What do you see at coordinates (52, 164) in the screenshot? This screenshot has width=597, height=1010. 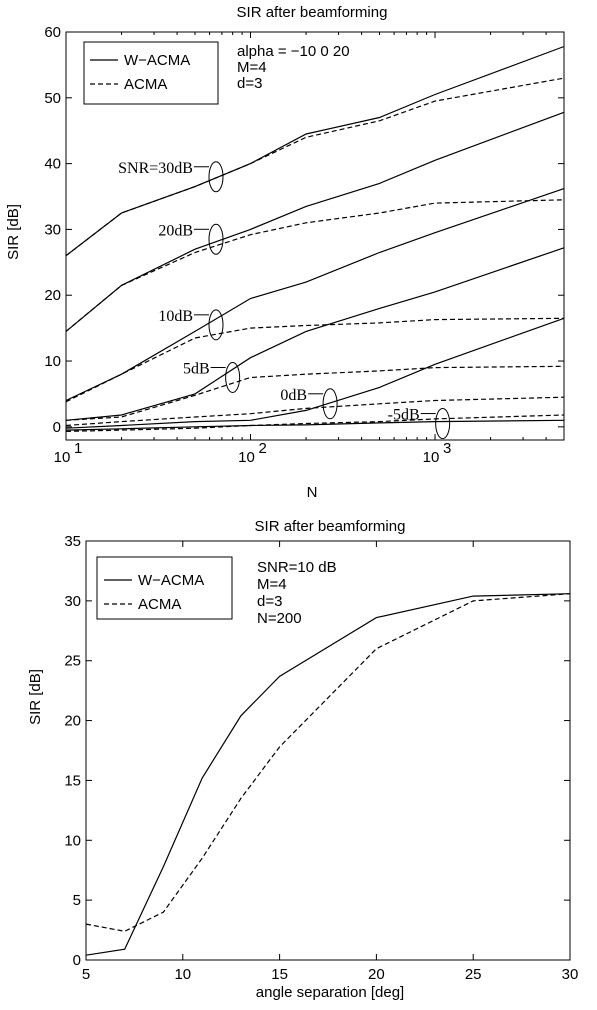 I see `y-tick-label: 40` at bounding box center [52, 164].